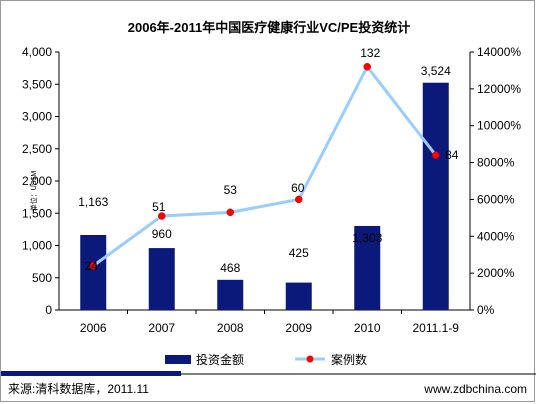 The height and width of the screenshot is (404, 537). What do you see at coordinates (220, 359) in the screenshot?
I see `legend-label-investment: 投资金额` at bounding box center [220, 359].